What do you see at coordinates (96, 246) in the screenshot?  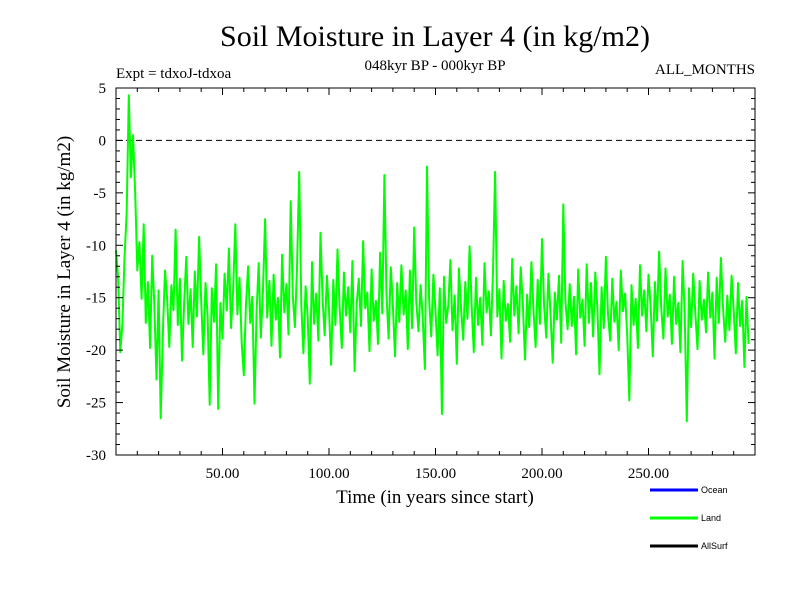 I see `y-tick-label: -10` at bounding box center [96, 246].